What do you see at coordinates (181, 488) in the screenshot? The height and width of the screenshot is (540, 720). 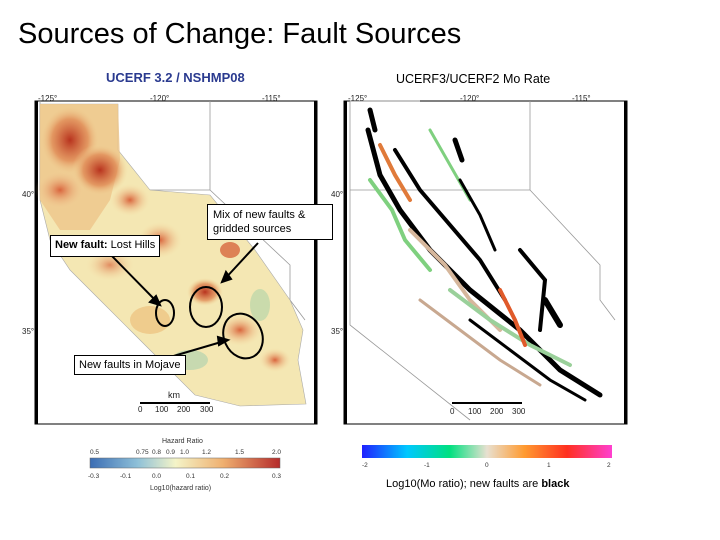 I see `left-legend-caption: Log10(hazard ratio)` at bounding box center [181, 488].